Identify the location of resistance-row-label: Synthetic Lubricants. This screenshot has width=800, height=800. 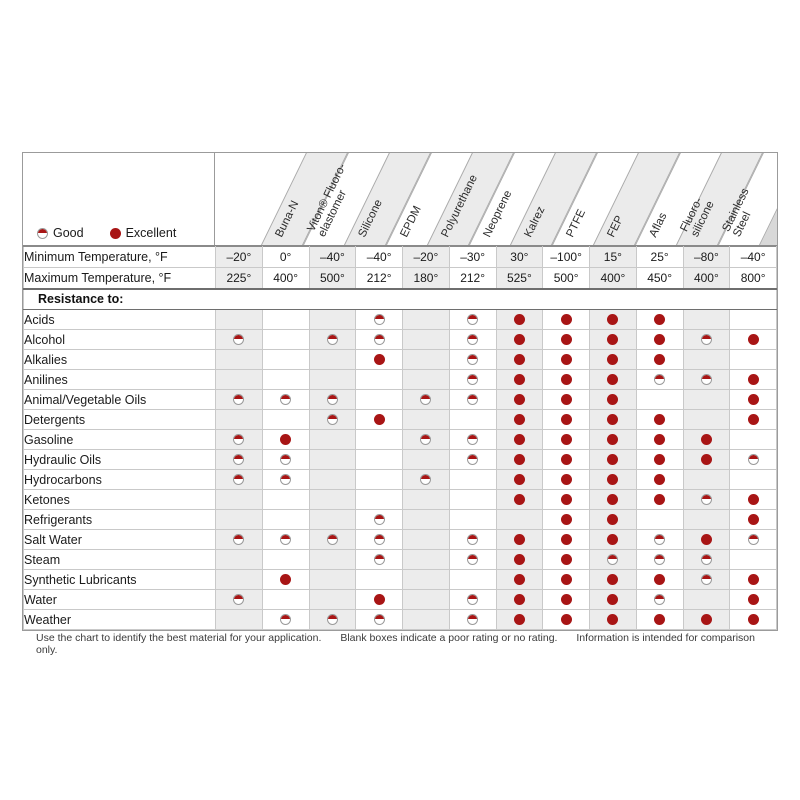
(119, 579).